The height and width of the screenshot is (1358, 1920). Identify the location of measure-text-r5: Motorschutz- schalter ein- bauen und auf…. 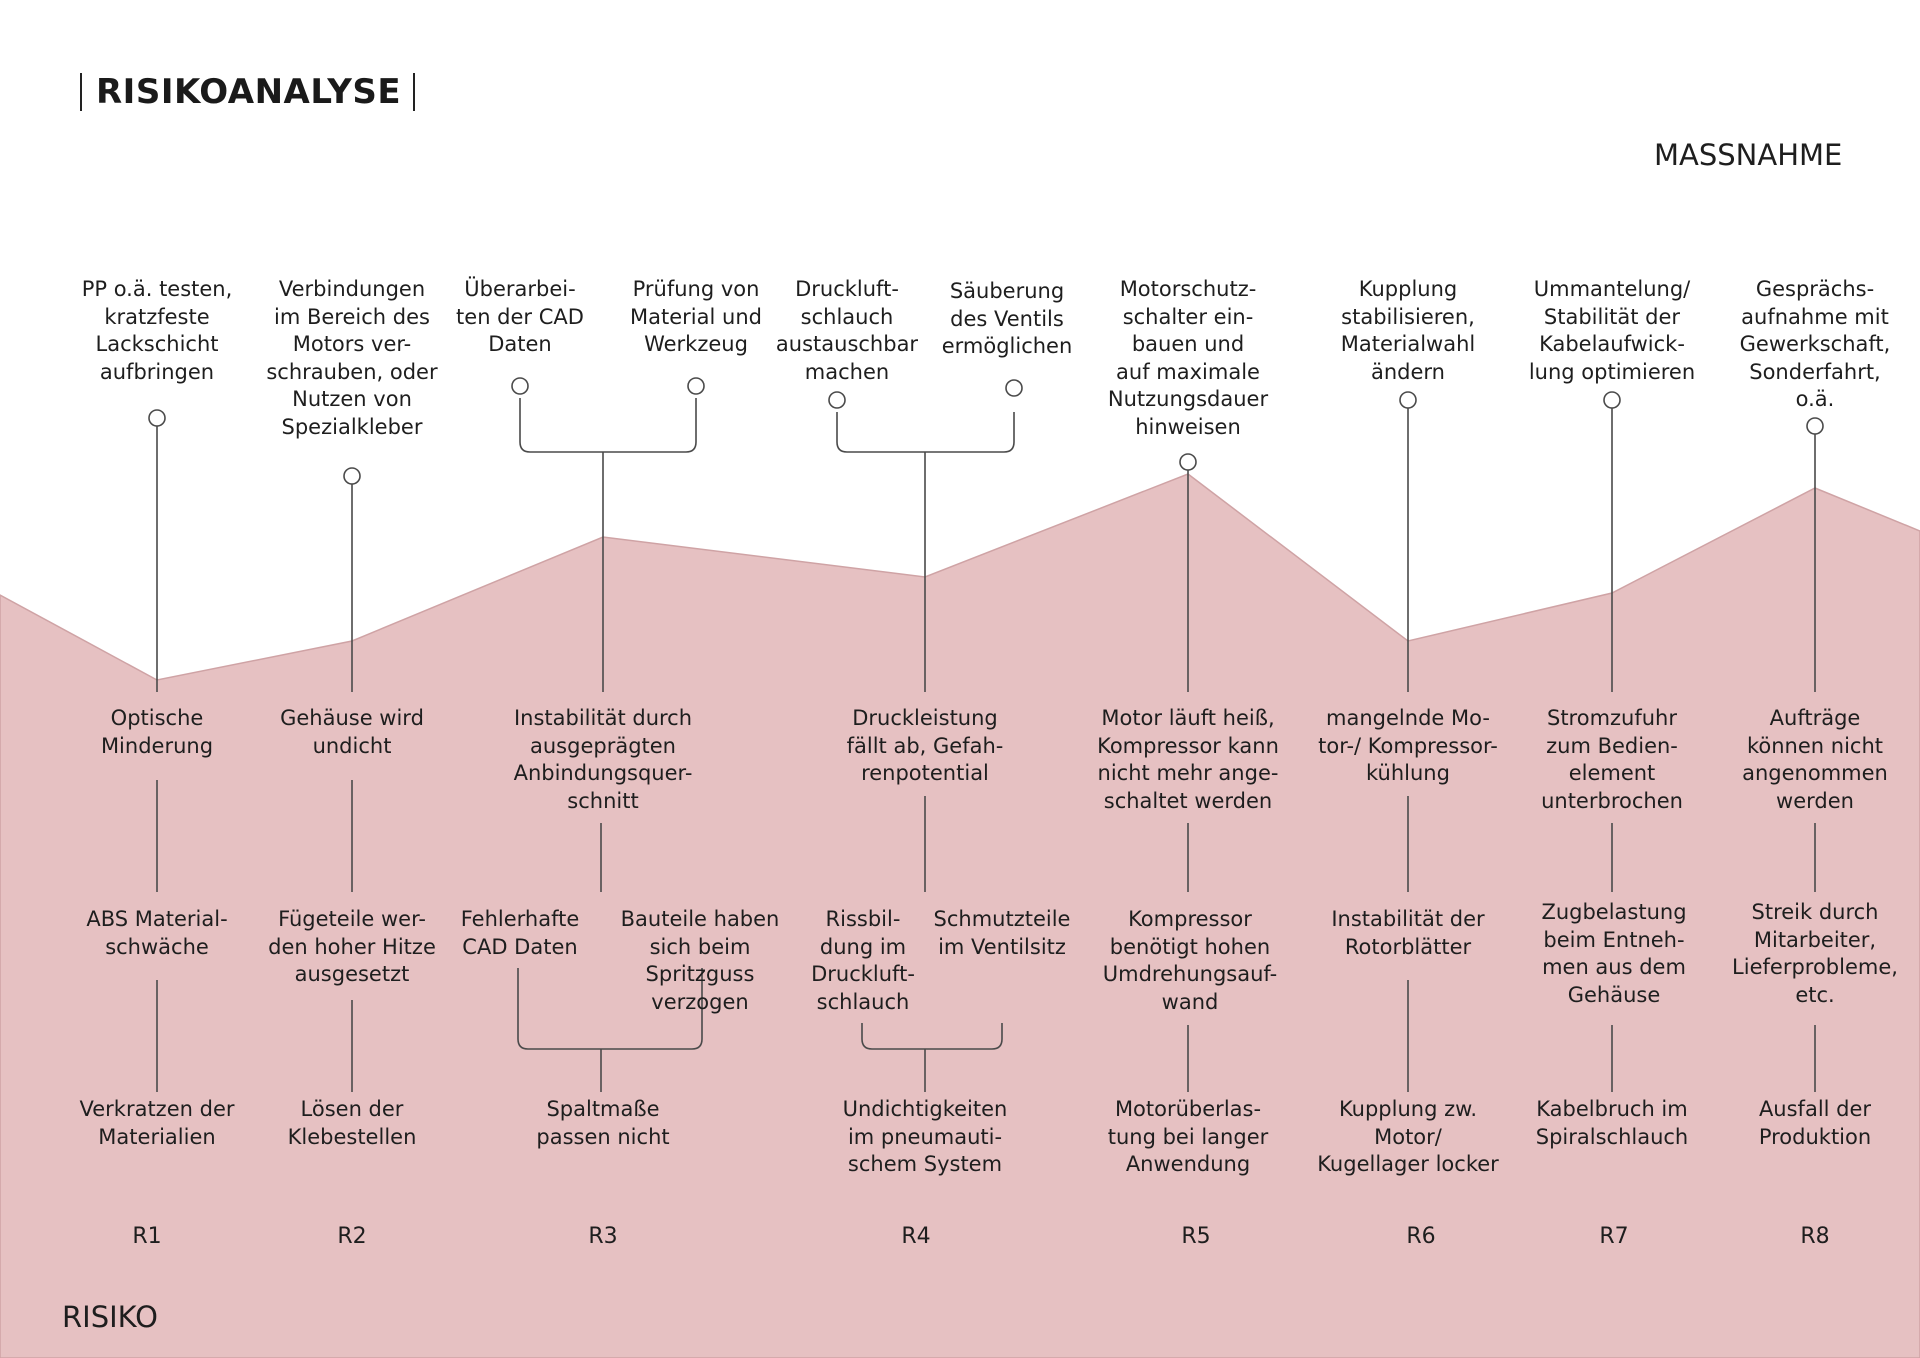
(1188, 358).